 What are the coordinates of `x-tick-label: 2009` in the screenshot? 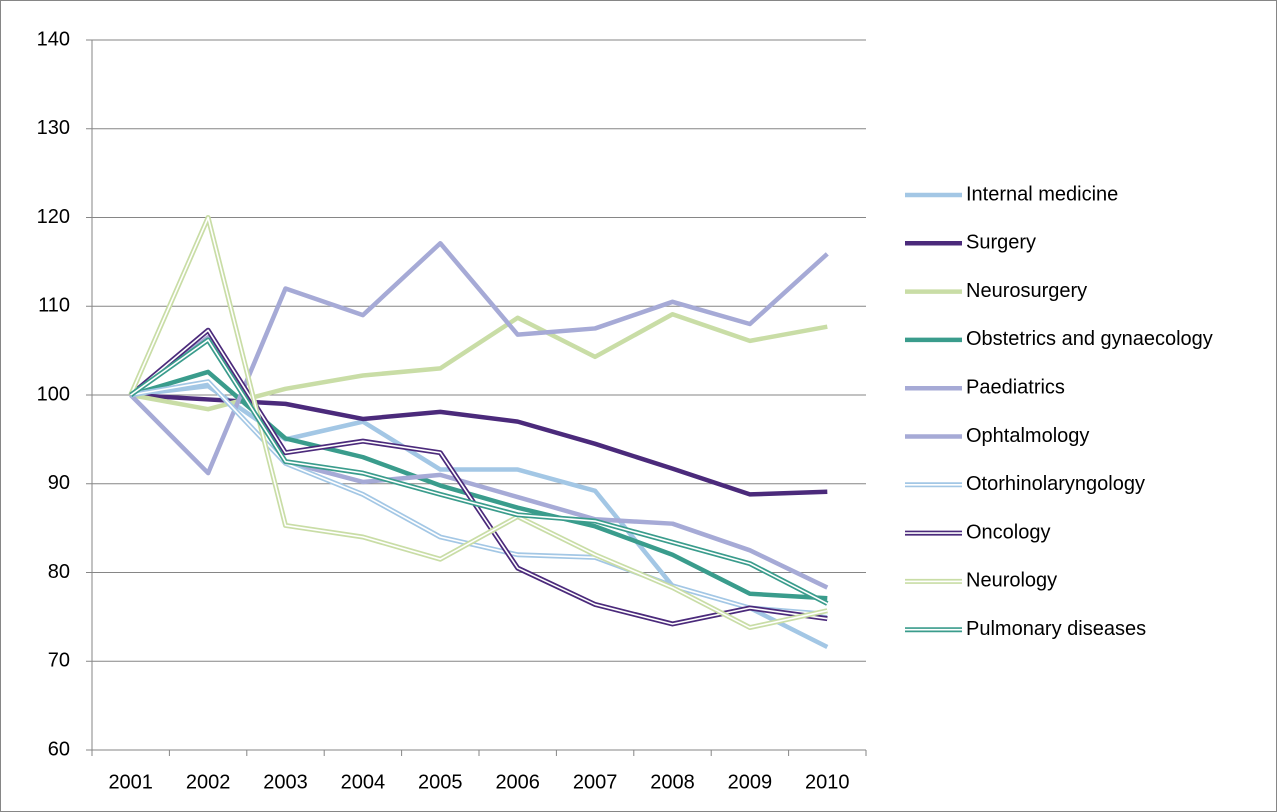 It's located at (750, 782).